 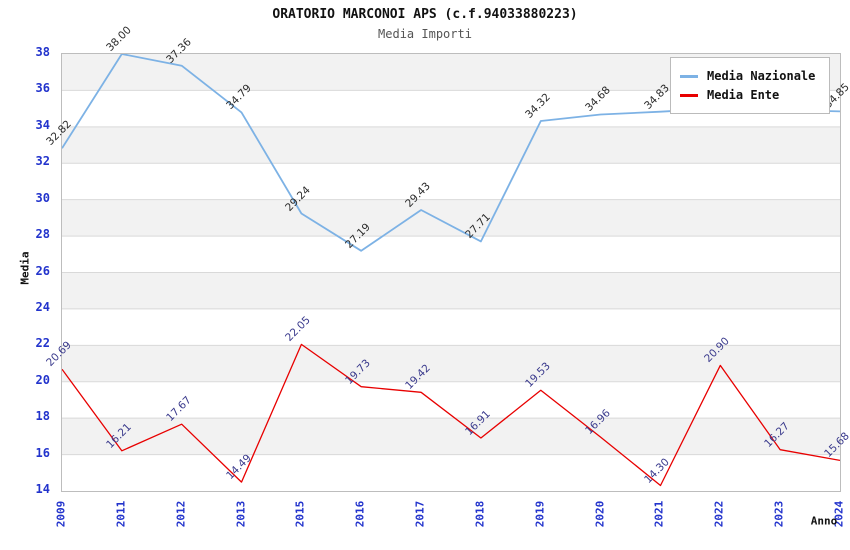 What do you see at coordinates (42, 379) in the screenshot?
I see `y-tick-label: 20` at bounding box center [42, 379].